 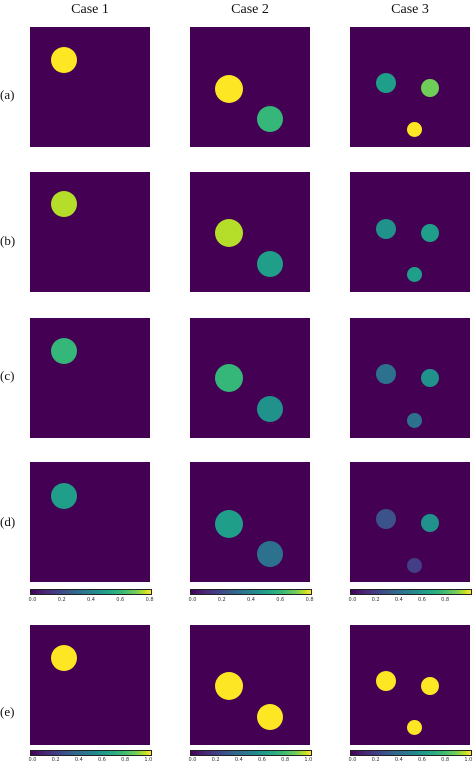 What do you see at coordinates (90, 760) in the screenshot?
I see `colorbar-ticks-e-case-1: 0.0 0.2 0.4 0.6 0.8 1.0` at bounding box center [90, 760].